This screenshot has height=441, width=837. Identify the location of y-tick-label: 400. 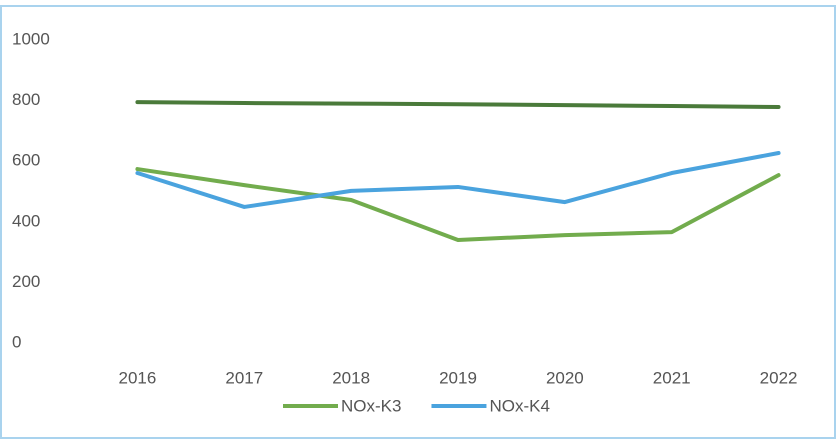
(26, 220).